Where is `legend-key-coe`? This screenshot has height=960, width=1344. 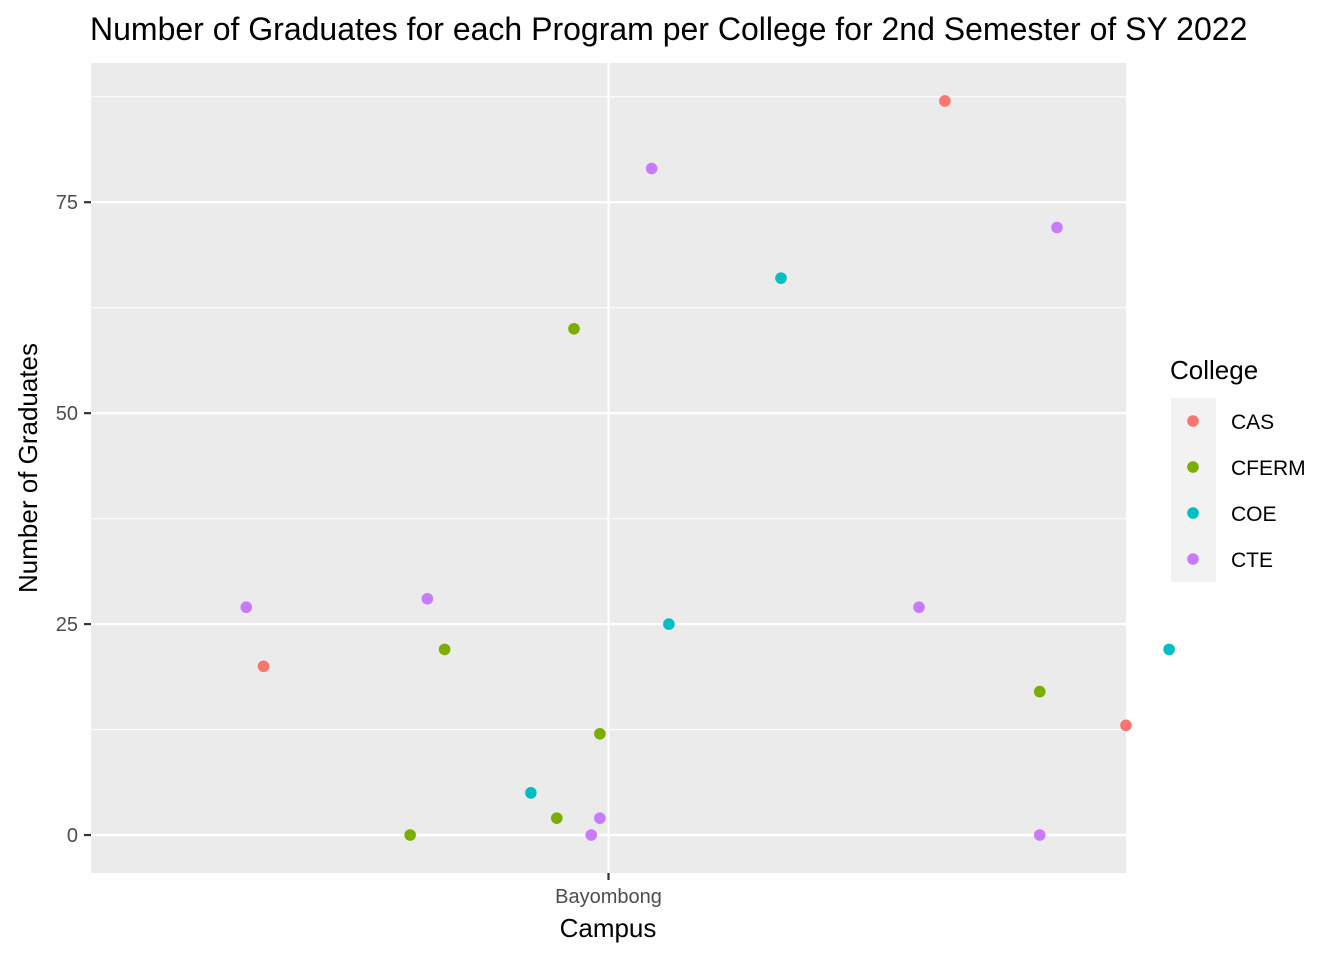 legend-key-coe is located at coordinates (1193, 513).